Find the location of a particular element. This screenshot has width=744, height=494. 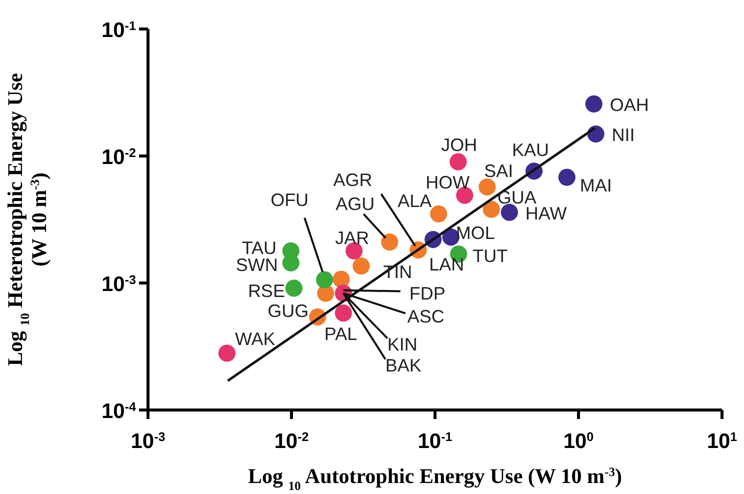

x-tick-label: 10$^{-3}$ is located at coordinates (148, 441).